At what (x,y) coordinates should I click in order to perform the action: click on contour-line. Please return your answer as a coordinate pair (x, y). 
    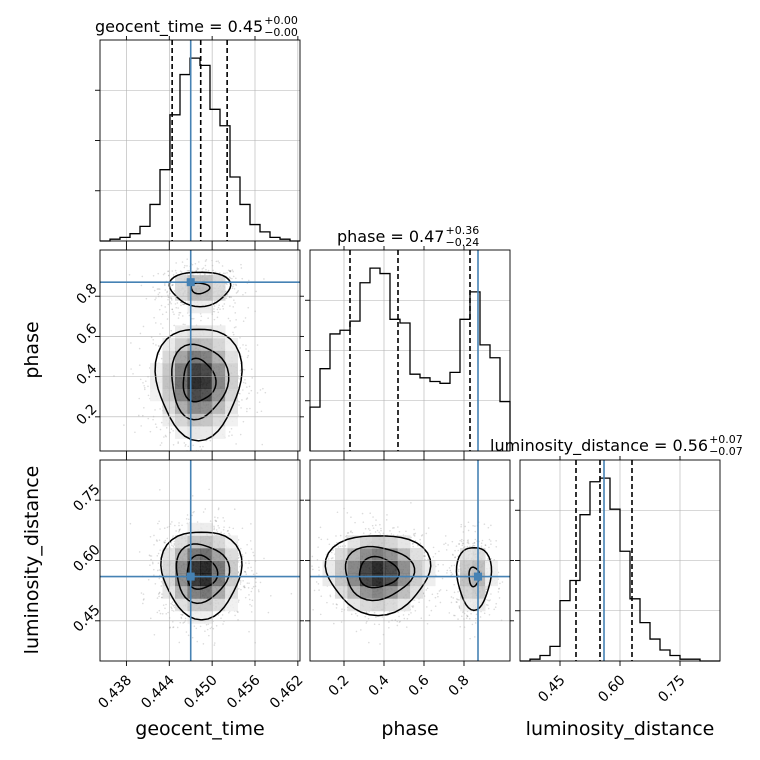
    Looking at the image, I should click on (202, 572).